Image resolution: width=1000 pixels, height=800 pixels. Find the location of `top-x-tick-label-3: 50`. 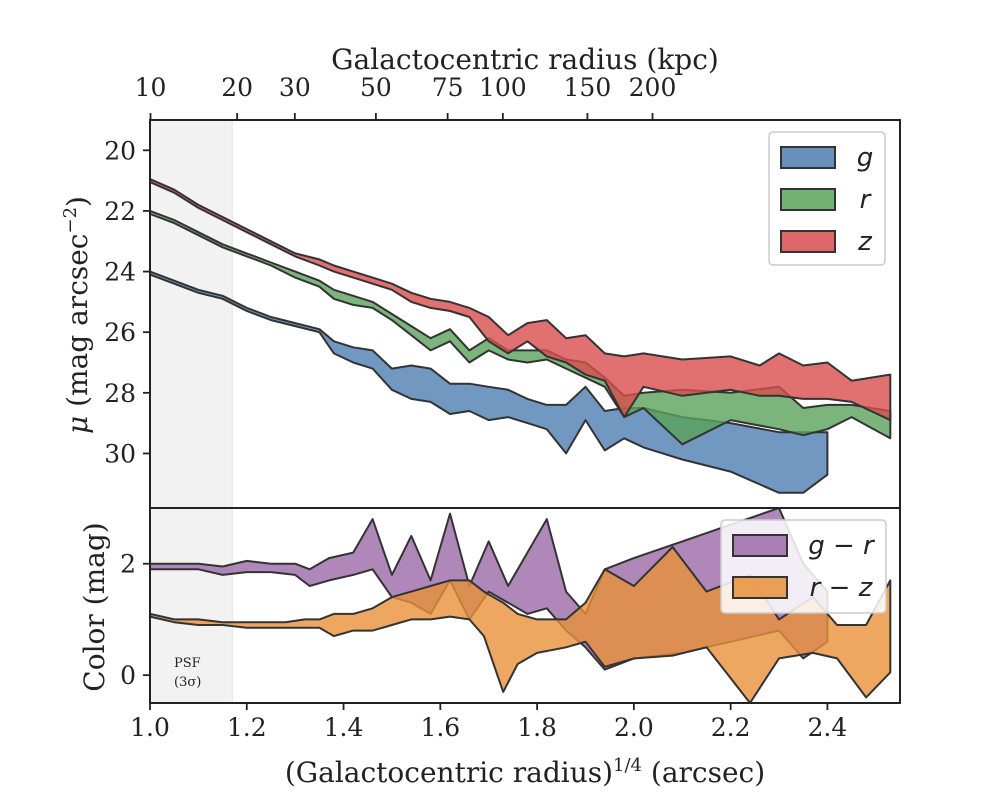

top-x-tick-label-3: 50 is located at coordinates (376, 87).